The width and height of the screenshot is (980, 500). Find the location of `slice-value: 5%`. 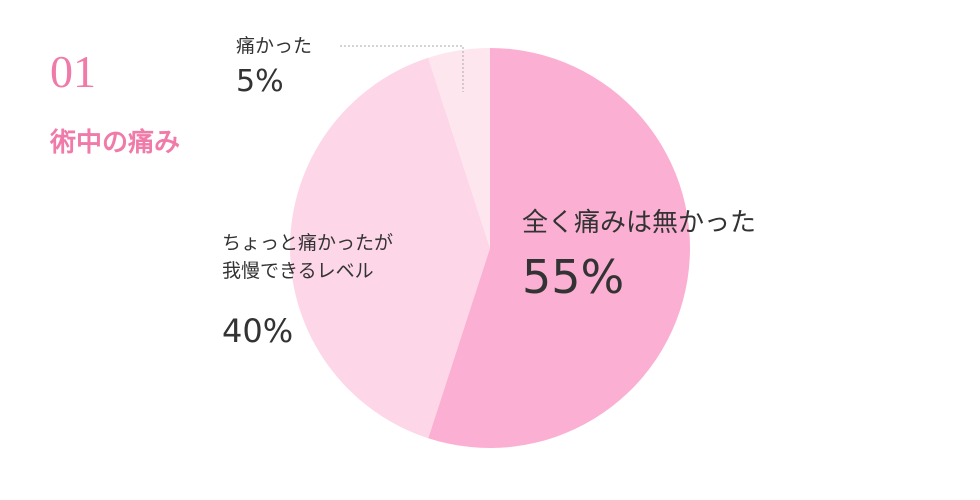

slice-value: 5% is located at coordinates (260, 81).